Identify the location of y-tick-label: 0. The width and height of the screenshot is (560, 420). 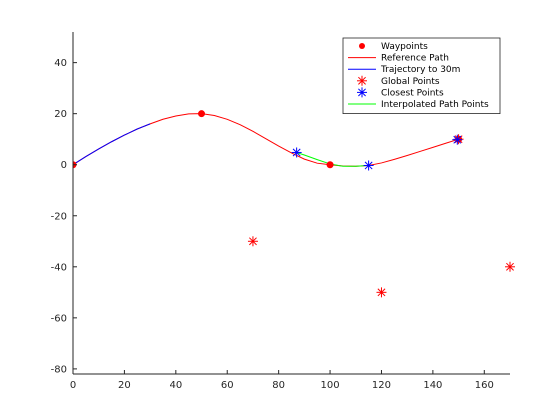
(64, 165).